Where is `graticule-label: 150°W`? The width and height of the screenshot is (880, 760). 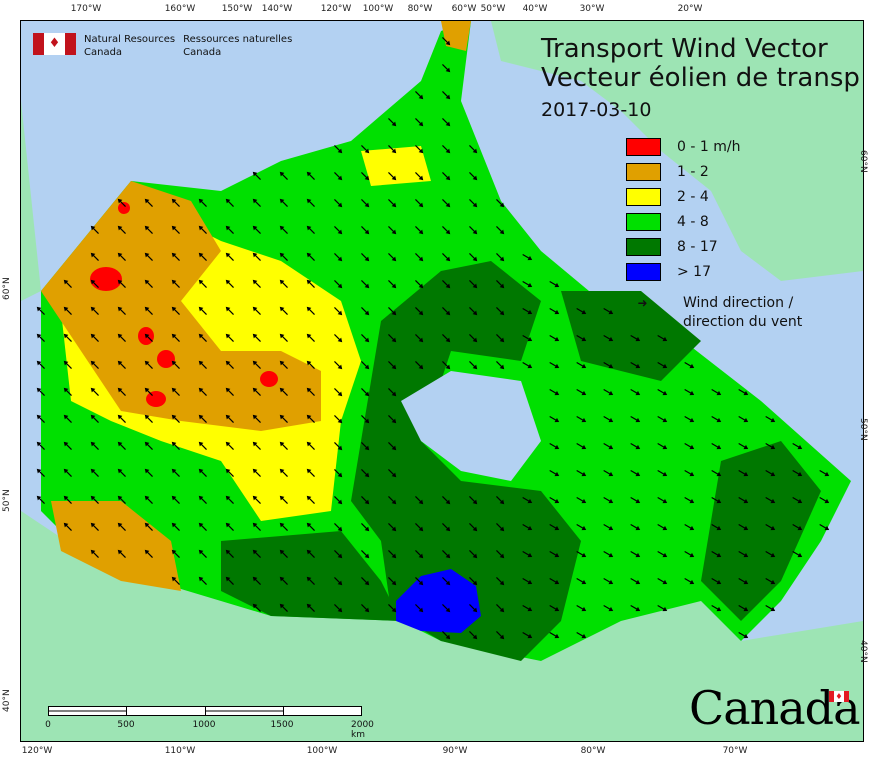
graticule-label: 150°W is located at coordinates (237, 9).